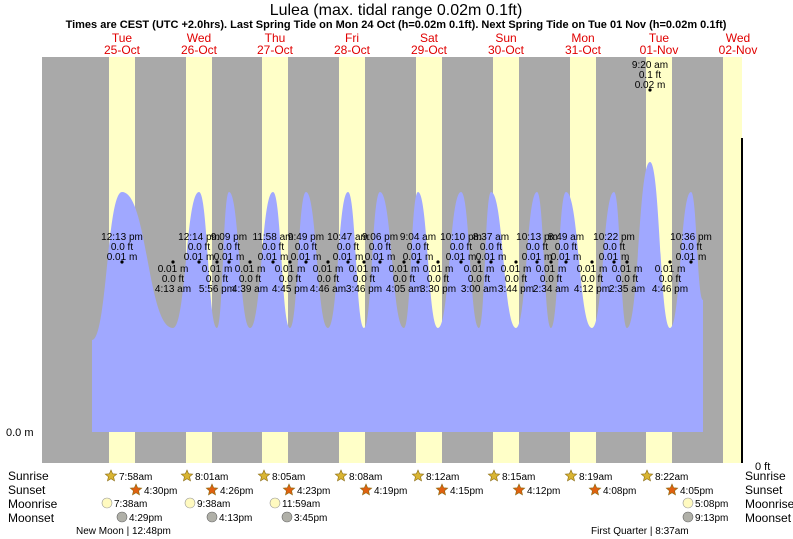  What do you see at coordinates (28, 476) in the screenshot?
I see `row-label-sunrise: Sunrise` at bounding box center [28, 476].